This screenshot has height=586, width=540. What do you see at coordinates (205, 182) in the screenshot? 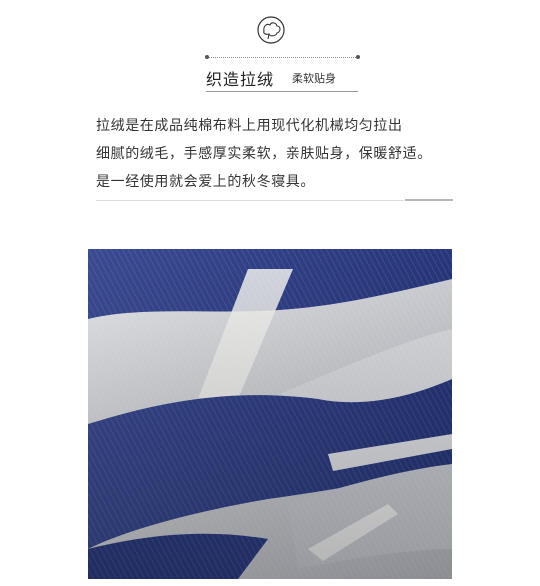
I see `description-line: 是一经使用就会爱上的秋冬寝具。` at bounding box center [205, 182].